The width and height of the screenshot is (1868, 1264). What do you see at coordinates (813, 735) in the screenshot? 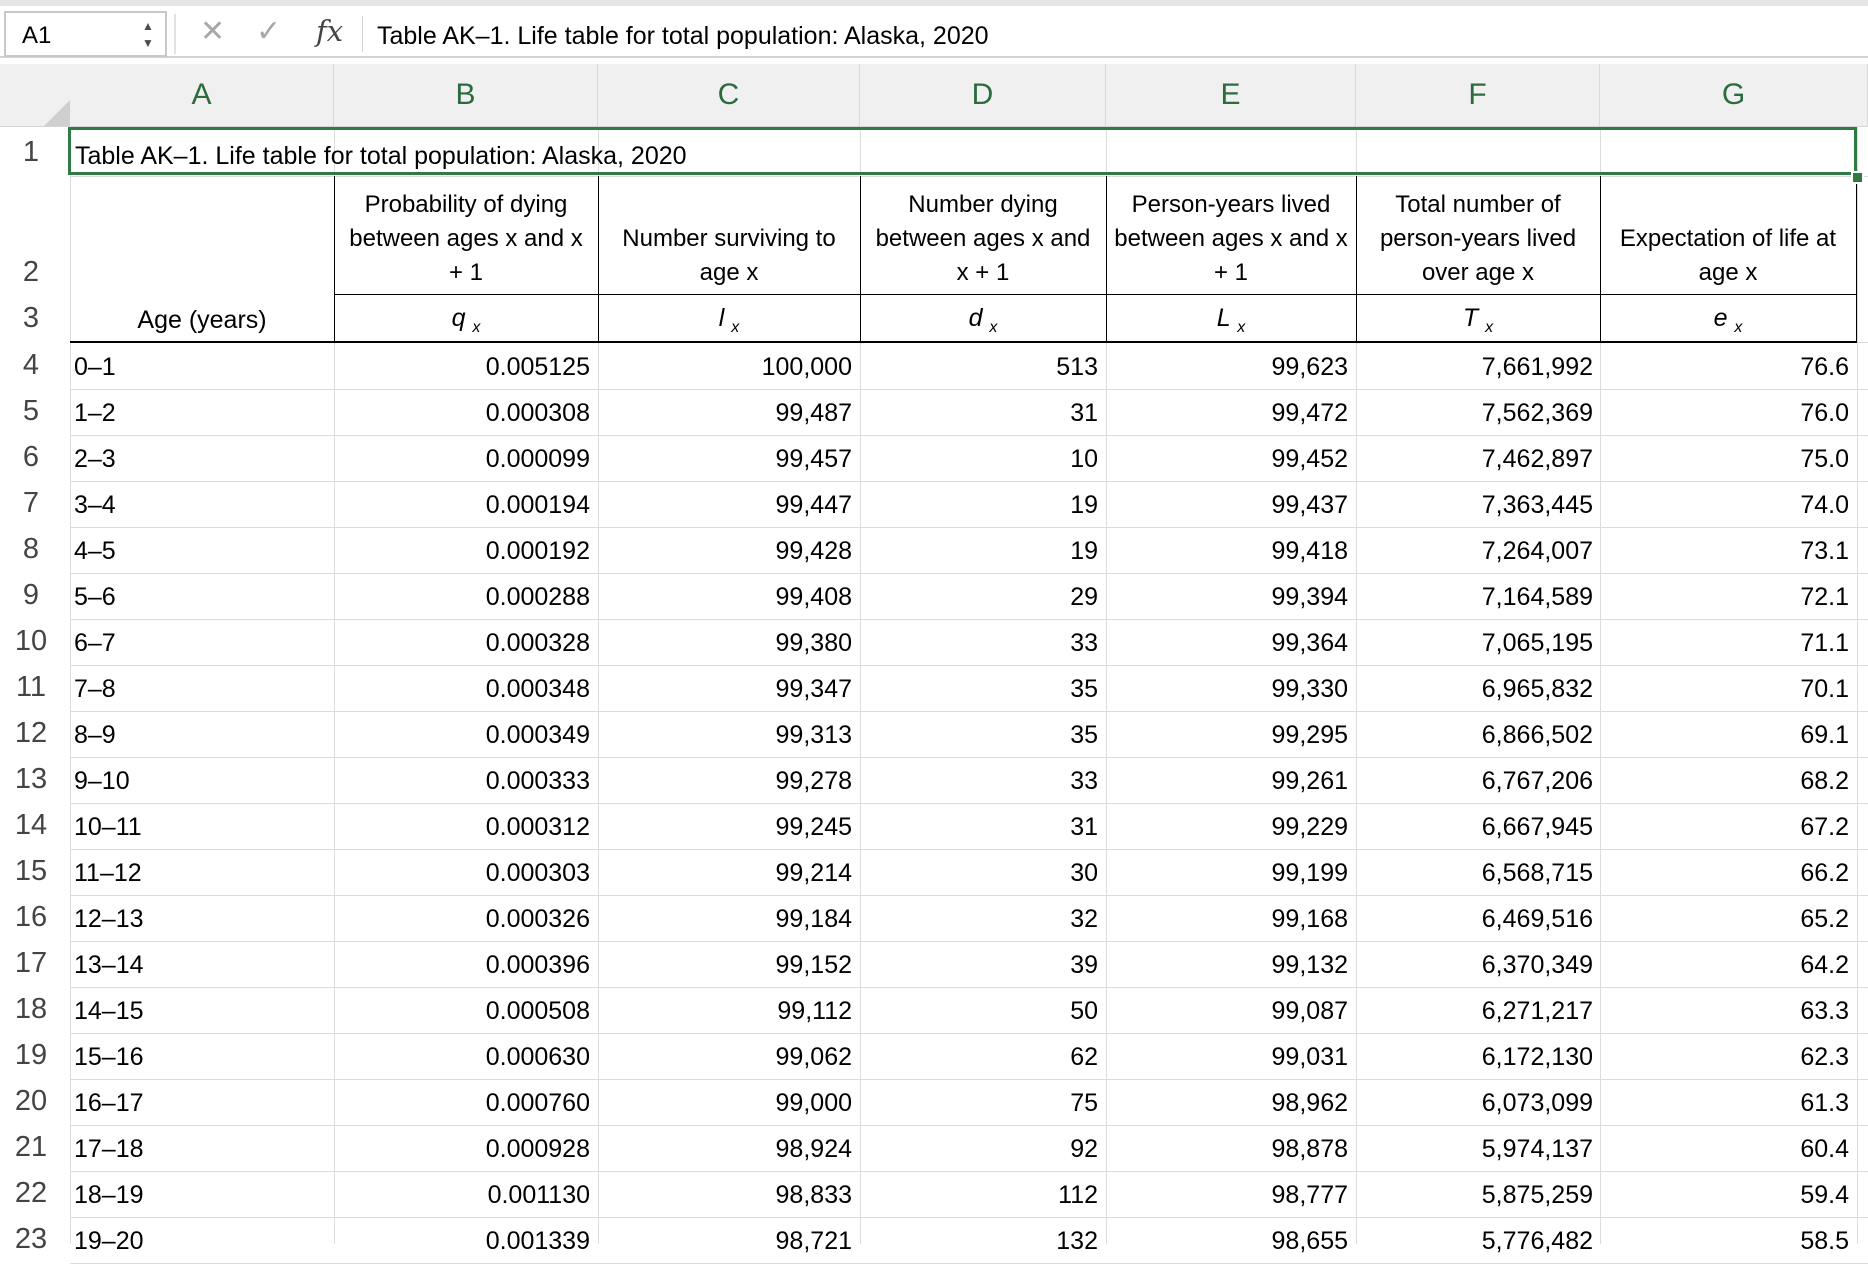
I see `cell-lx: 99,313` at bounding box center [813, 735].